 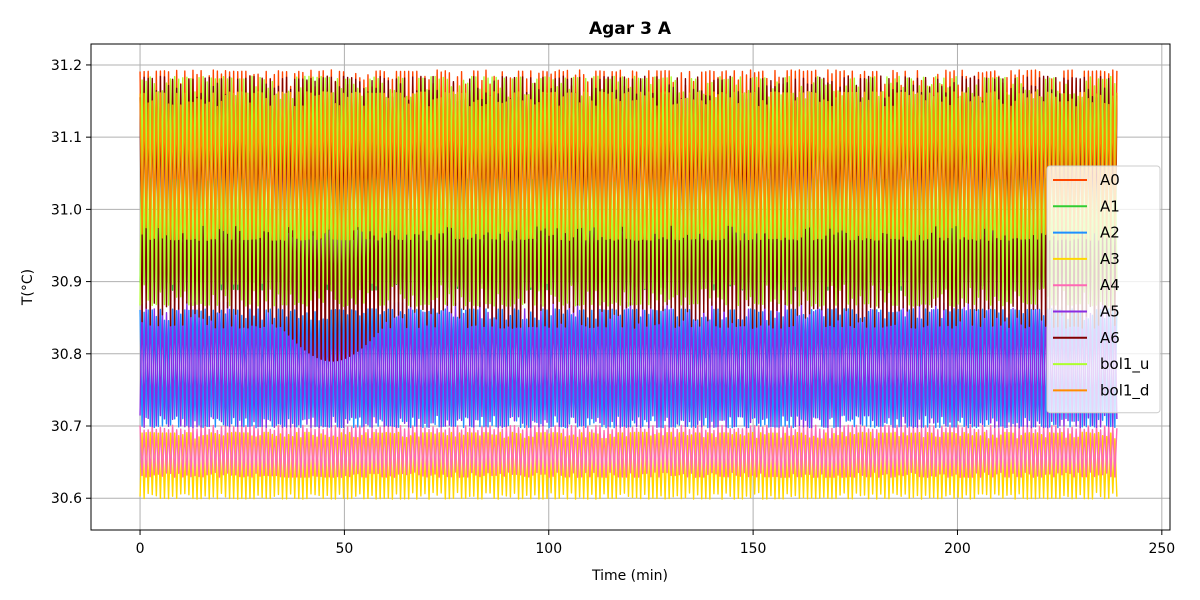 I want to click on series-line-a3, so click(x=628, y=465).